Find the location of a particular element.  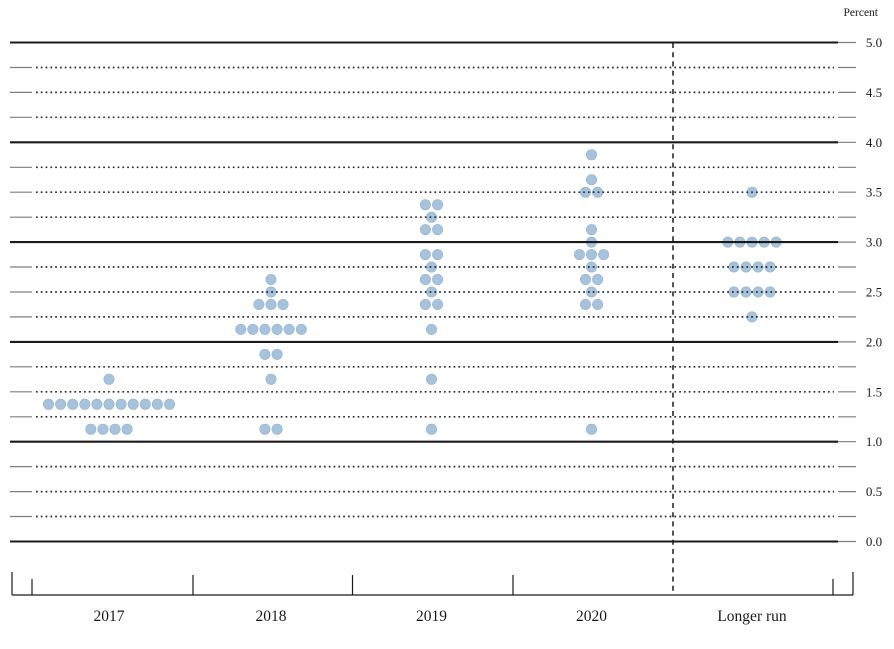

y-tick-label: 4.5 is located at coordinates (874, 92).